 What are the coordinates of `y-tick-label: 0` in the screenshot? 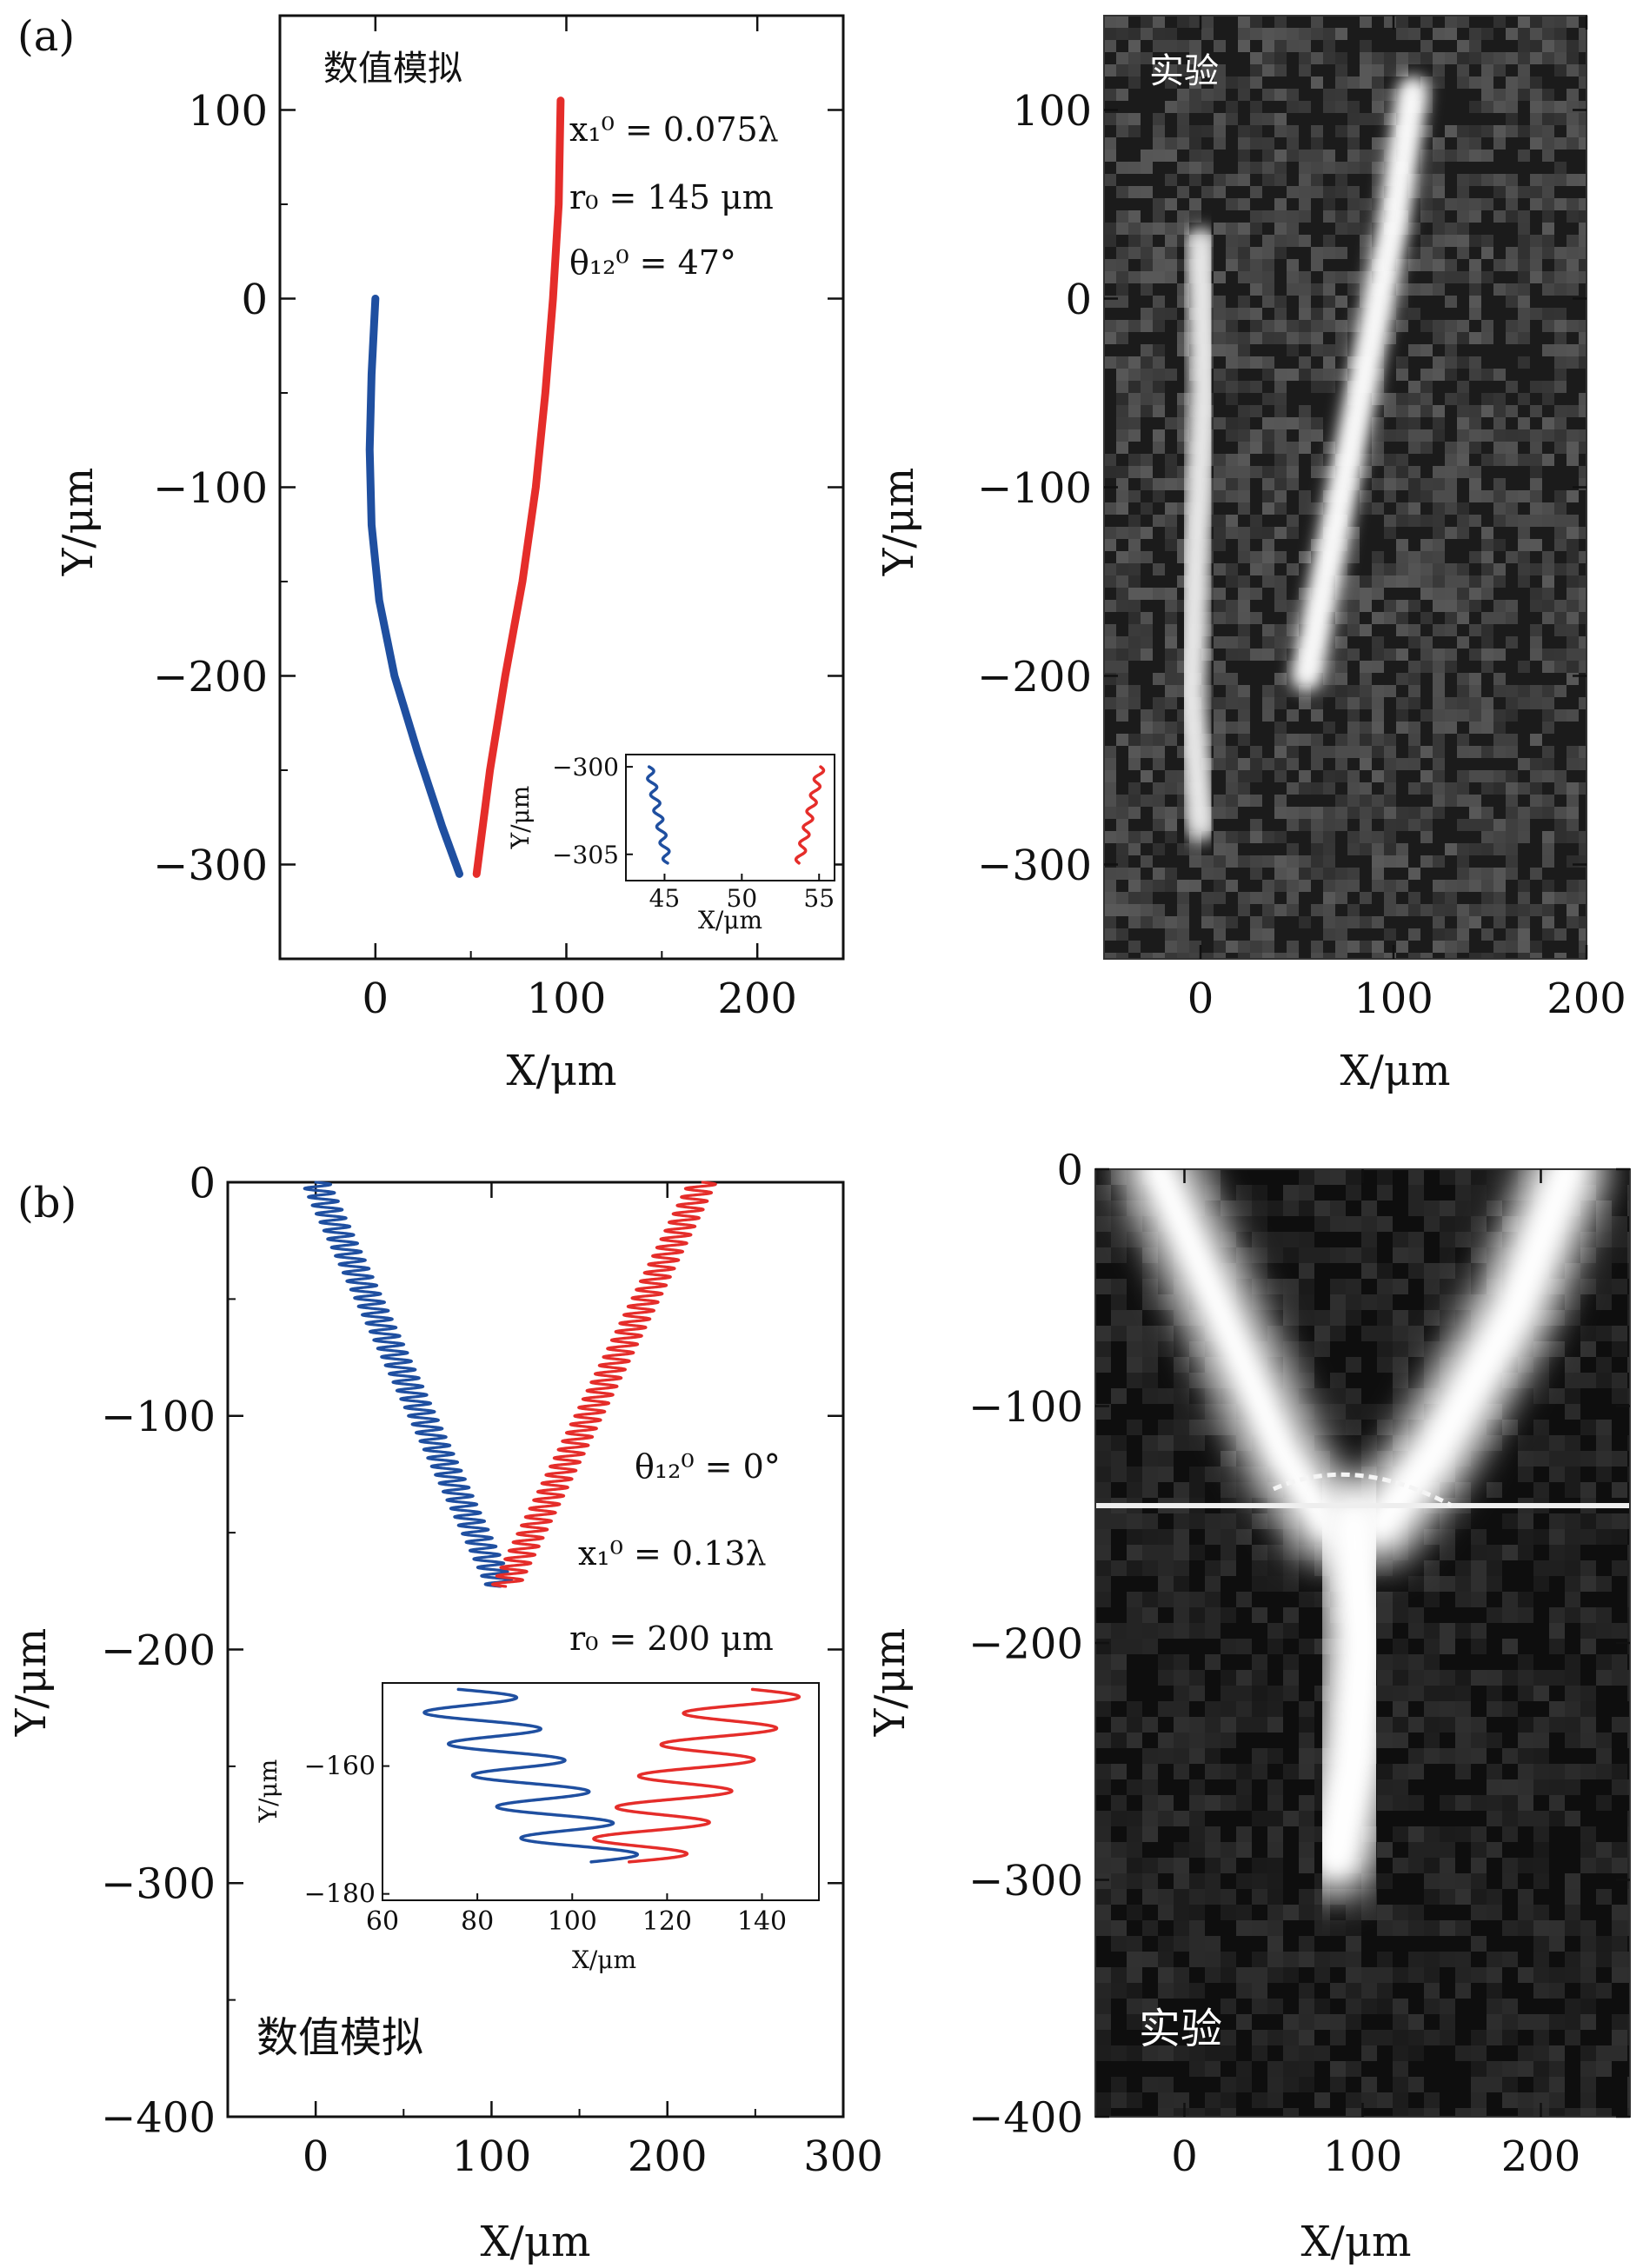 It's located at (254, 300).